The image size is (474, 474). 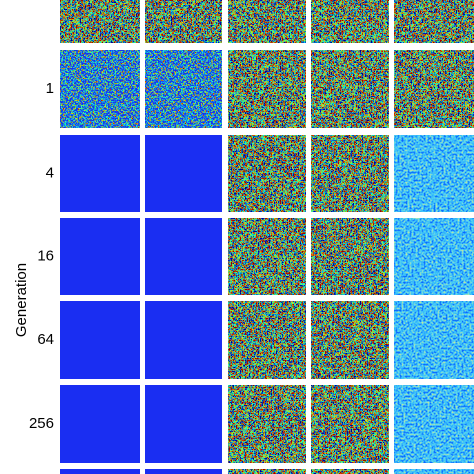 I want to click on row-label: 16, so click(x=45, y=255).